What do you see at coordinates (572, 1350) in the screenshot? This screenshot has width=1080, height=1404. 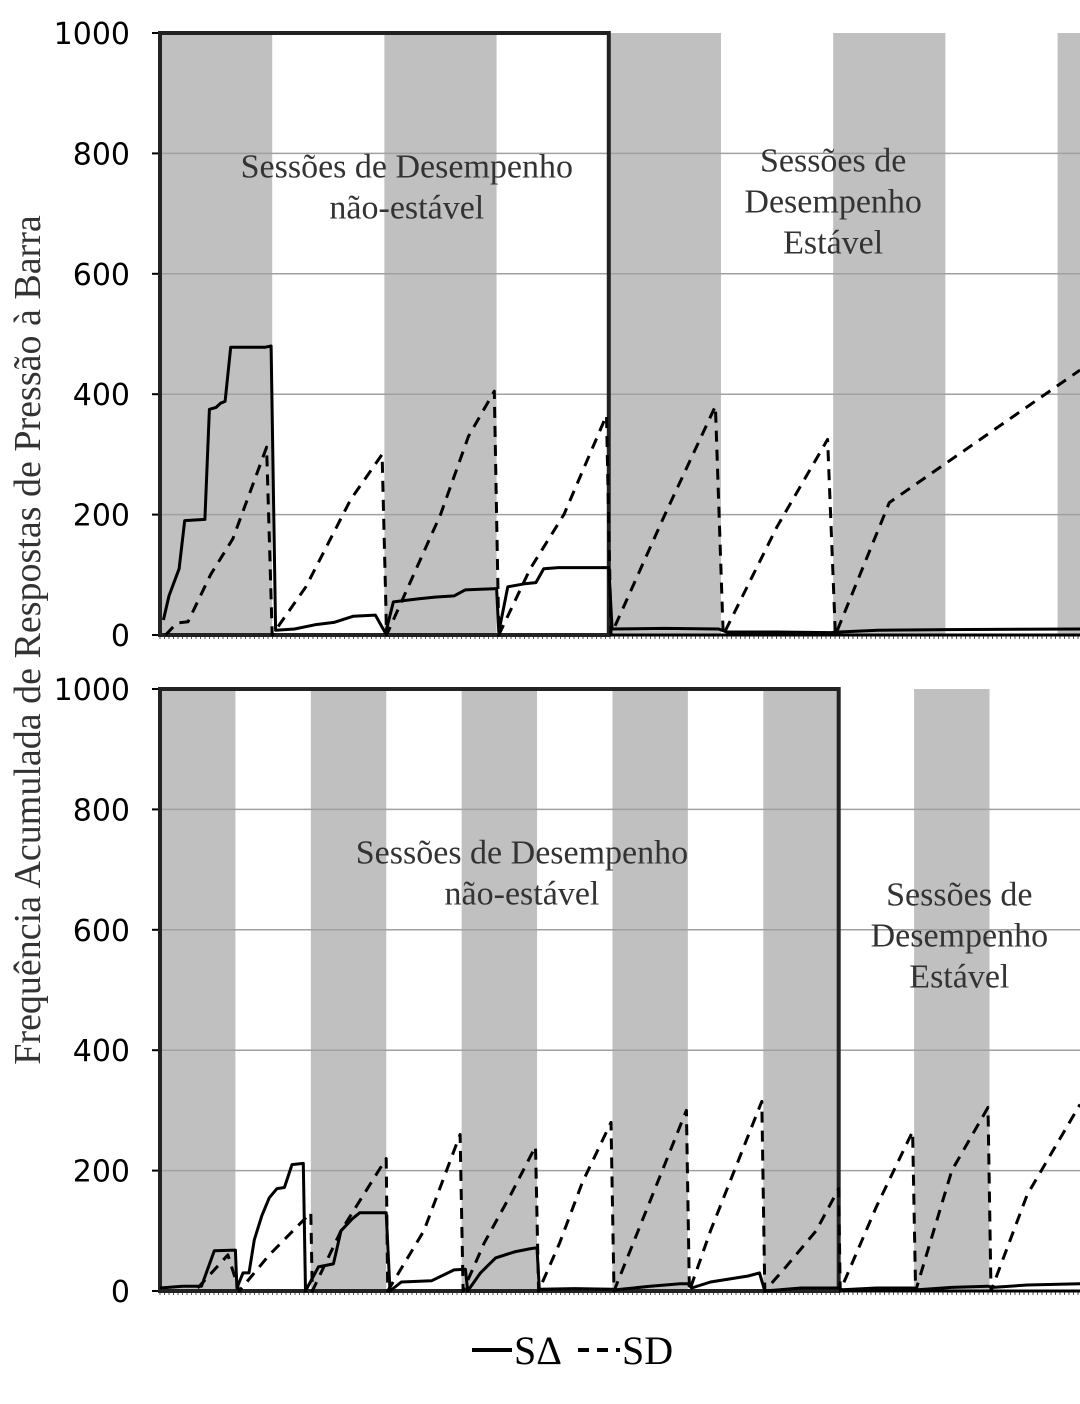 I see `legend: SΔ SD` at bounding box center [572, 1350].